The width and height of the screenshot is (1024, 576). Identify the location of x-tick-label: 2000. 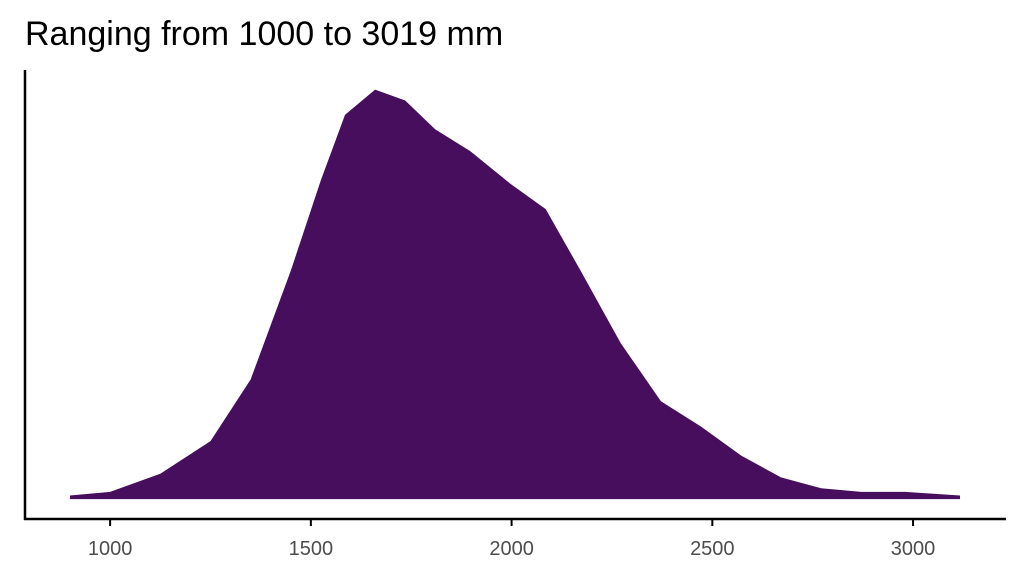
(511, 549).